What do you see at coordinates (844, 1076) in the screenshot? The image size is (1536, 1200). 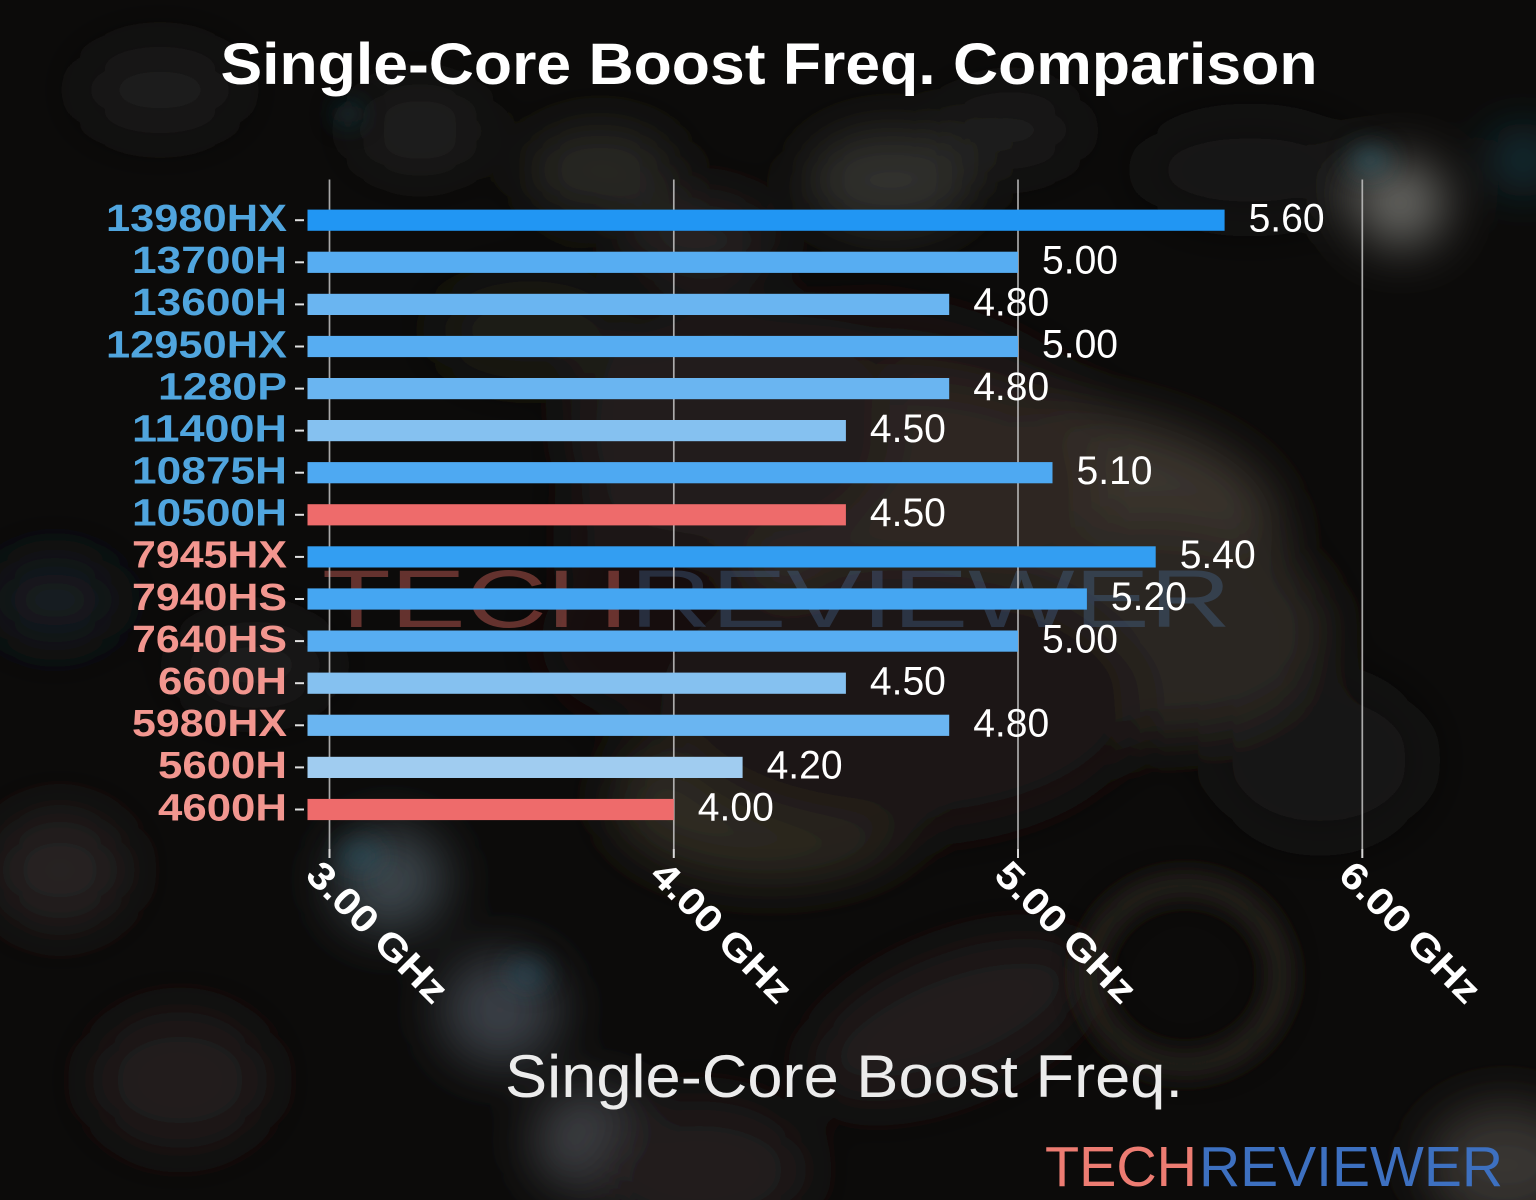 I see `svg-text: Single-Core Boost Freq.` at bounding box center [844, 1076].